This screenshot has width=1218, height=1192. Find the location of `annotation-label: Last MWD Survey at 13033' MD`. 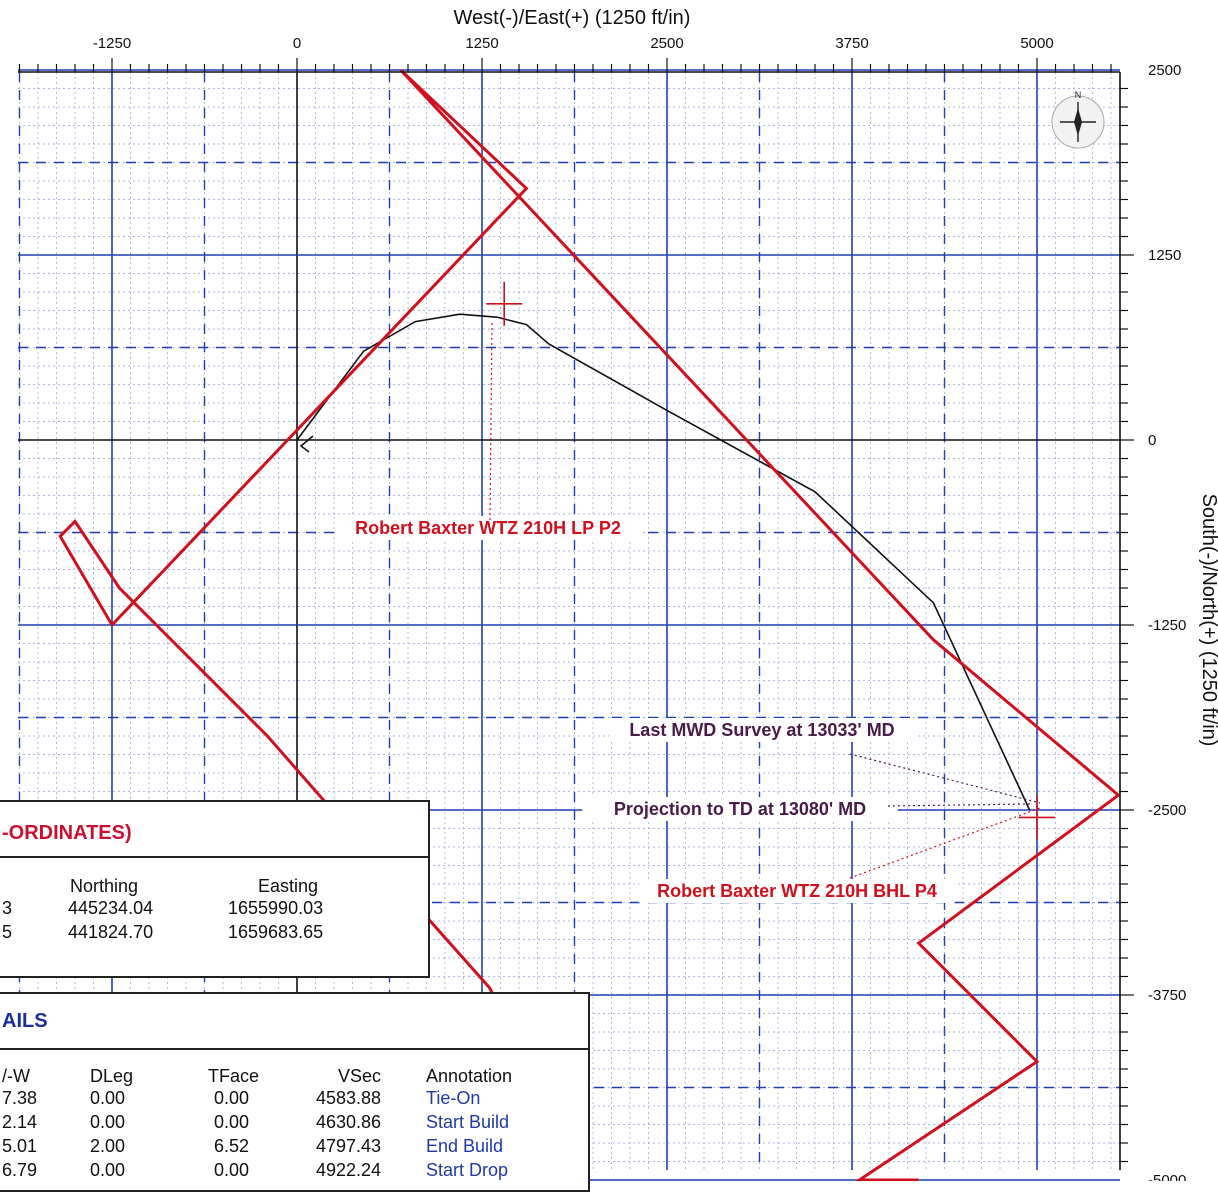

annotation-label: Last MWD Survey at 13033' MD is located at coordinates (761, 730).